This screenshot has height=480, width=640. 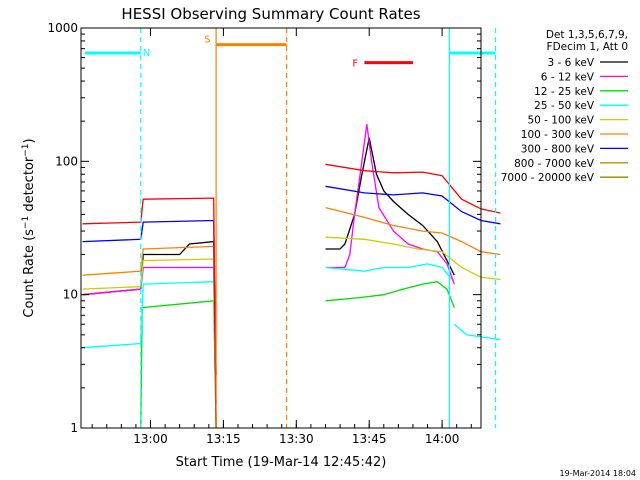 What do you see at coordinates (223, 439) in the screenshot?
I see `x-tick-label-1: 13:15` at bounding box center [223, 439].